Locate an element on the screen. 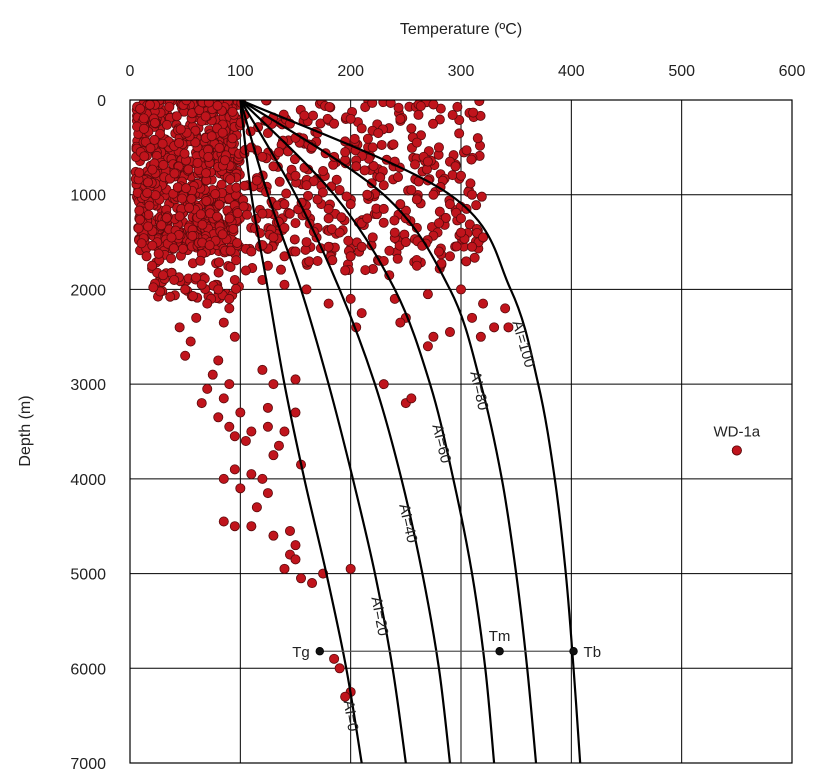  y-axis-title: Depth (m) is located at coordinates (25, 430).